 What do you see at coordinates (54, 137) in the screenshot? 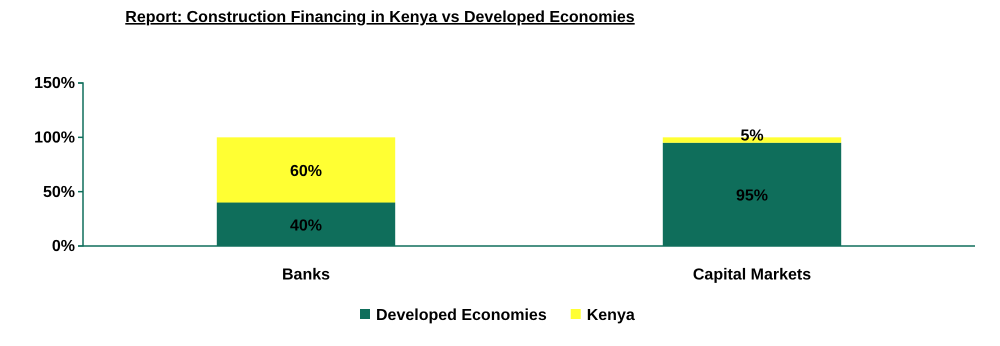
I see `y-tick-label: 100%` at bounding box center [54, 137].